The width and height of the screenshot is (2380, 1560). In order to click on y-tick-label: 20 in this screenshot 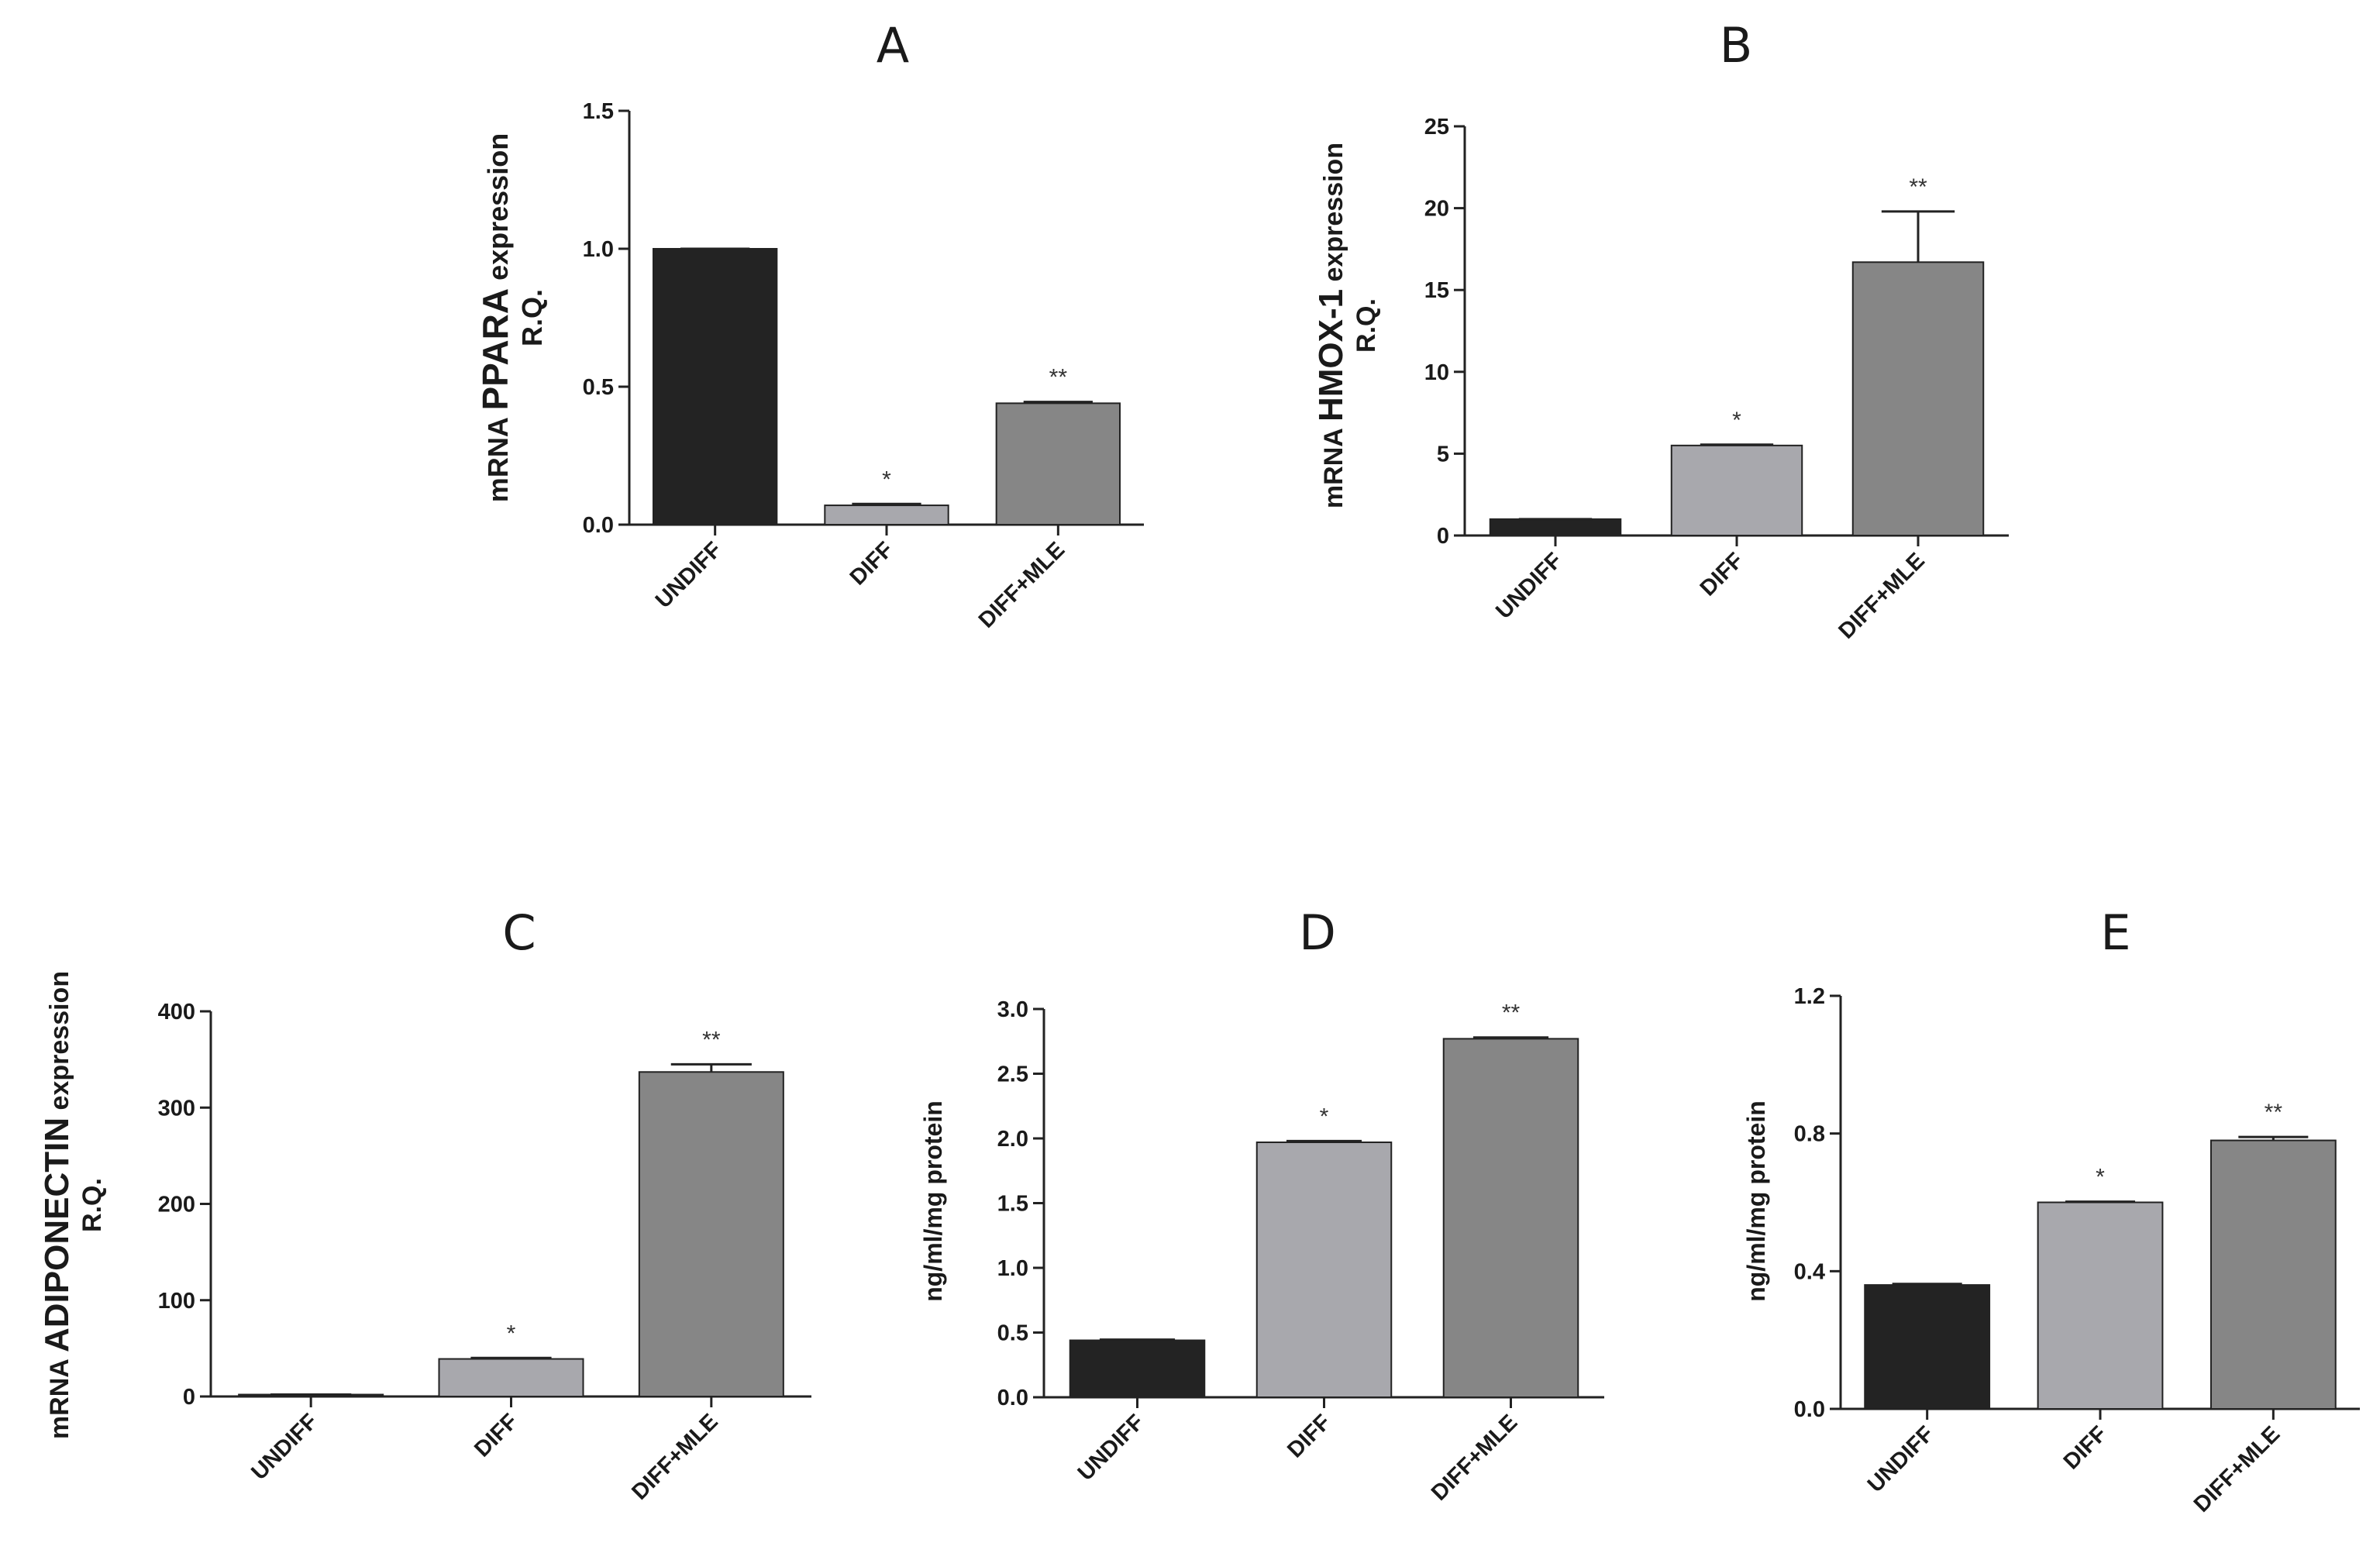, I will do `click(1437, 209)`.